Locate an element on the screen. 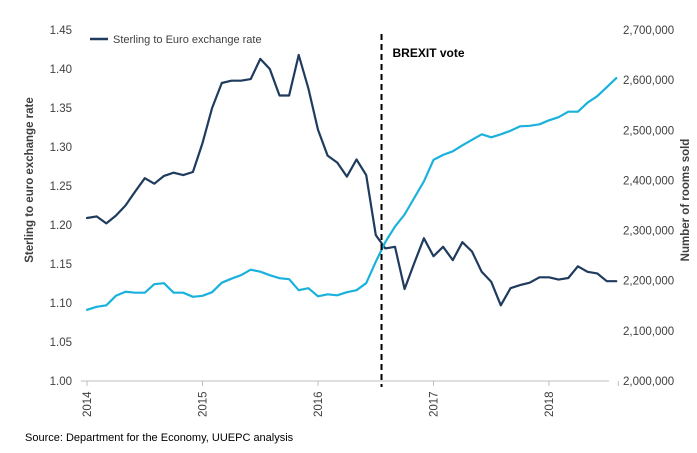  left-axis-ticks: 1.00 1.05 1.10 1.15 1.20 1.25 1.30 1.35 1.40 1.45 is located at coordinates (61, 206).